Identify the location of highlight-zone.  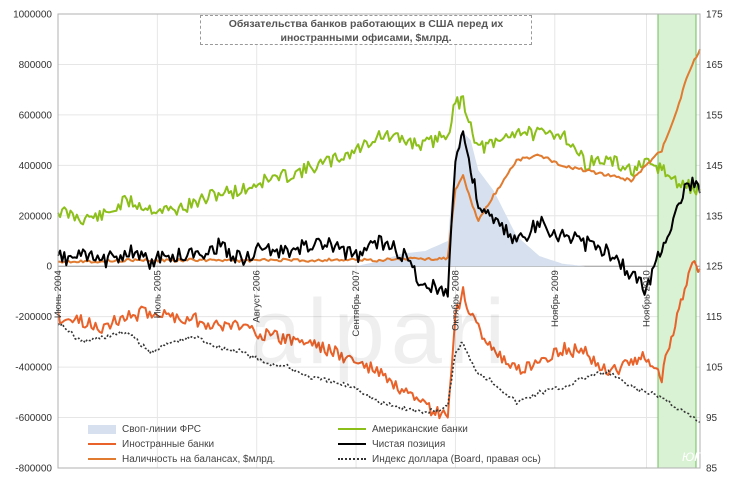
(677, 241).